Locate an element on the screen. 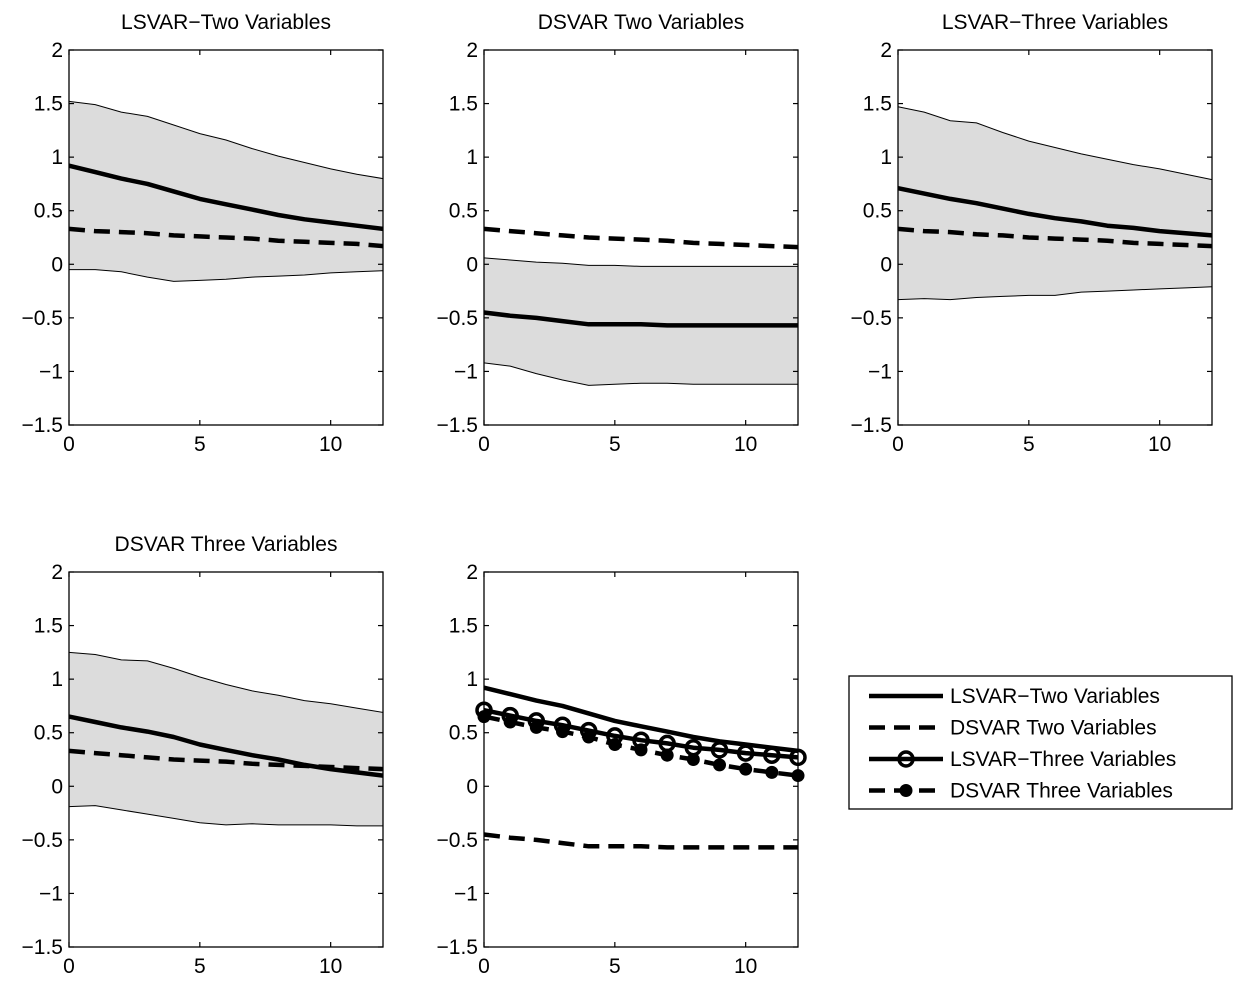 Image resolution: width=1239 pixels, height=985 pixels. legend-label: LSVAR−Three Variables is located at coordinates (1063, 759).